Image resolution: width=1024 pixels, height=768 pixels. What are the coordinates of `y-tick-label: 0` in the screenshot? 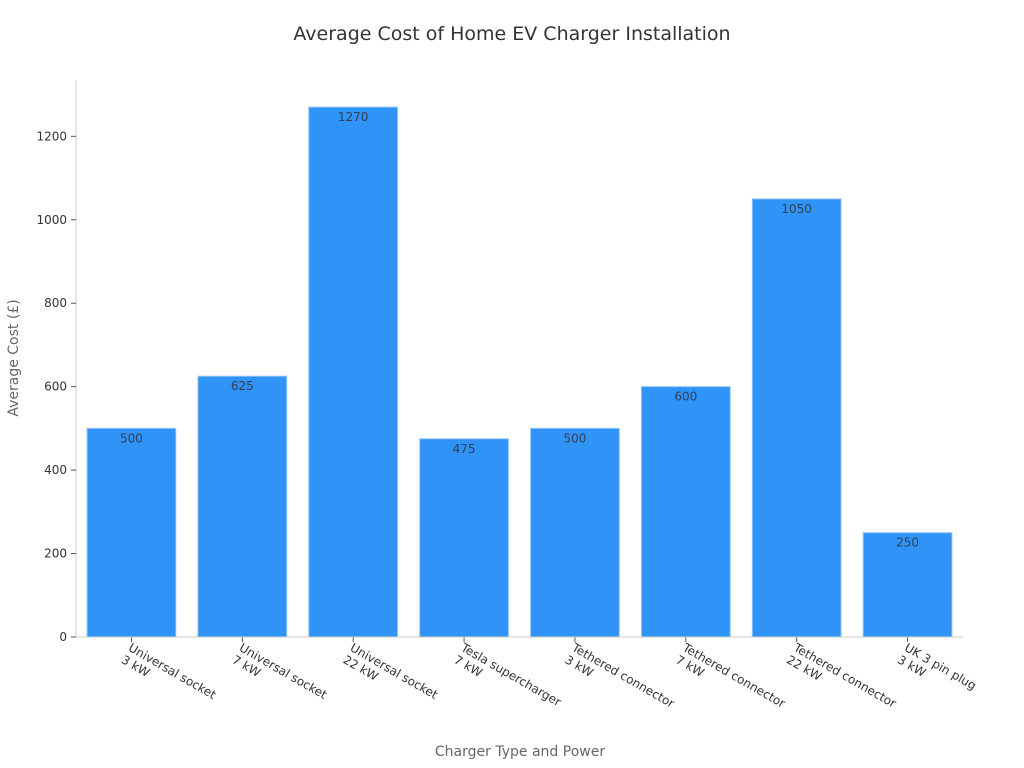 It's located at (63, 637).